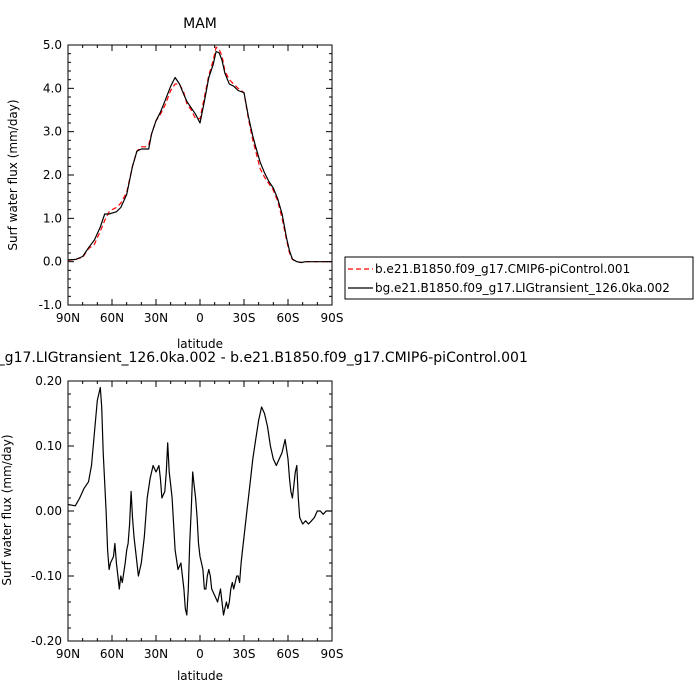 The width and height of the screenshot is (700, 700). What do you see at coordinates (52, 88) in the screenshot?
I see `top-y-tick-label: 4.0` at bounding box center [52, 88].